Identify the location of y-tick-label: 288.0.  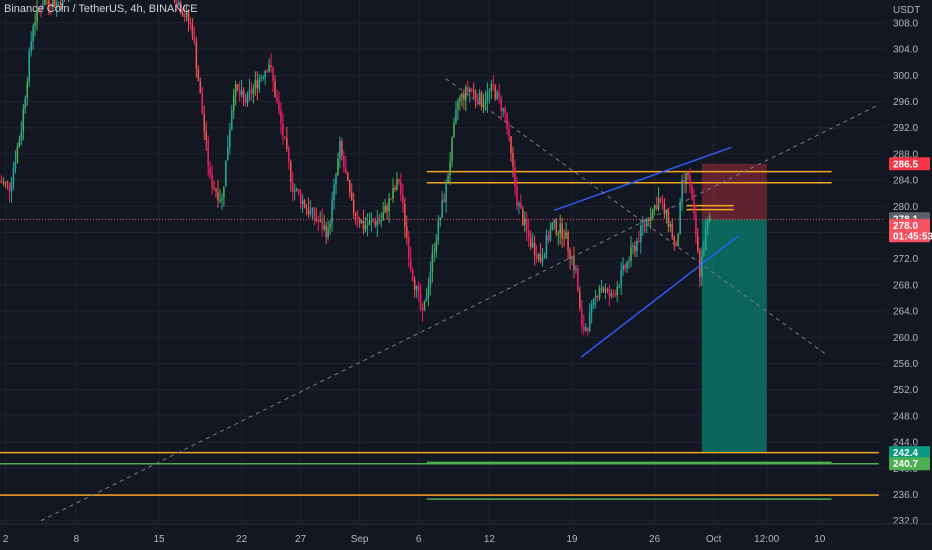
(905, 154).